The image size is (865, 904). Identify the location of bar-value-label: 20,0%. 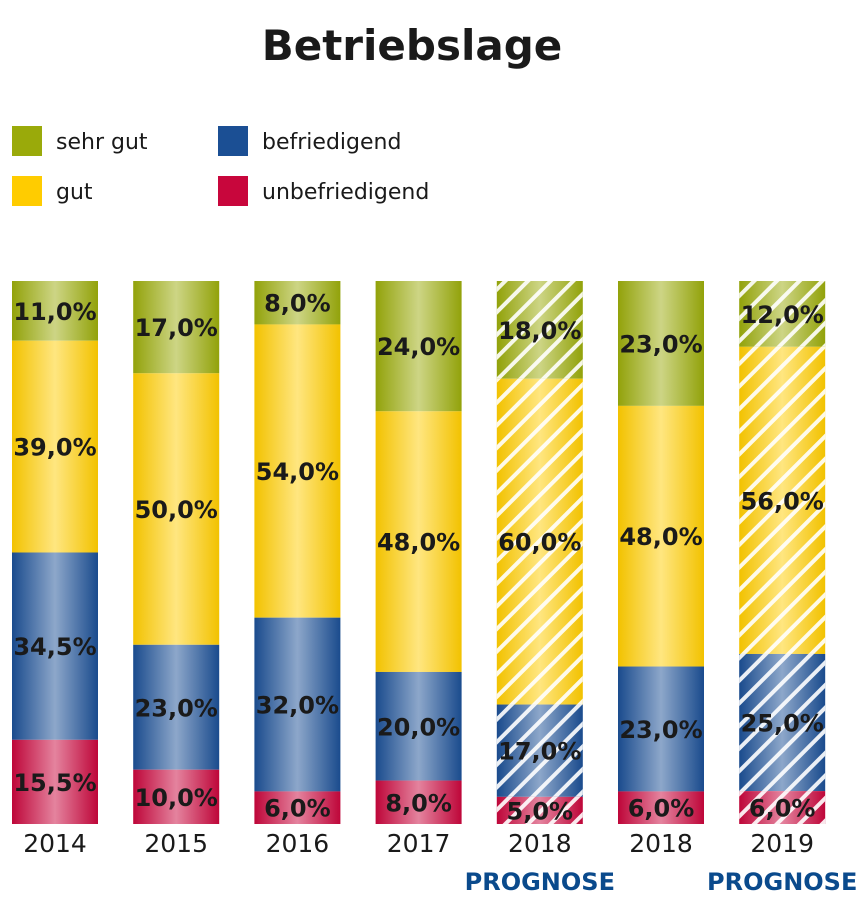
(418, 727).